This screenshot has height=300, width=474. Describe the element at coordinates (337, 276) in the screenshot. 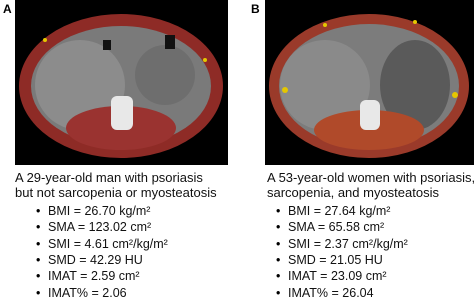

I see `measurement: IMAT = 23.09 cm²` at that location.